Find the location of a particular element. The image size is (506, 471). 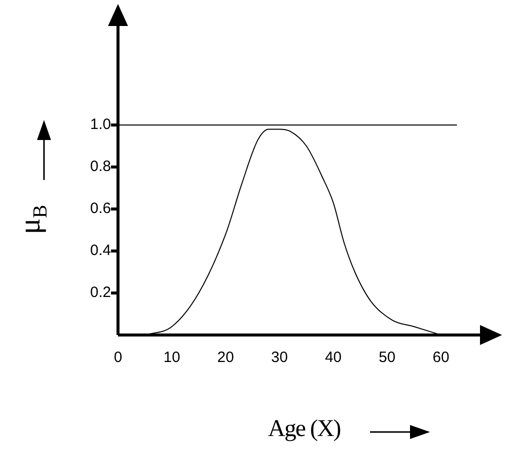

x-tick-label: 0 is located at coordinates (118, 357).